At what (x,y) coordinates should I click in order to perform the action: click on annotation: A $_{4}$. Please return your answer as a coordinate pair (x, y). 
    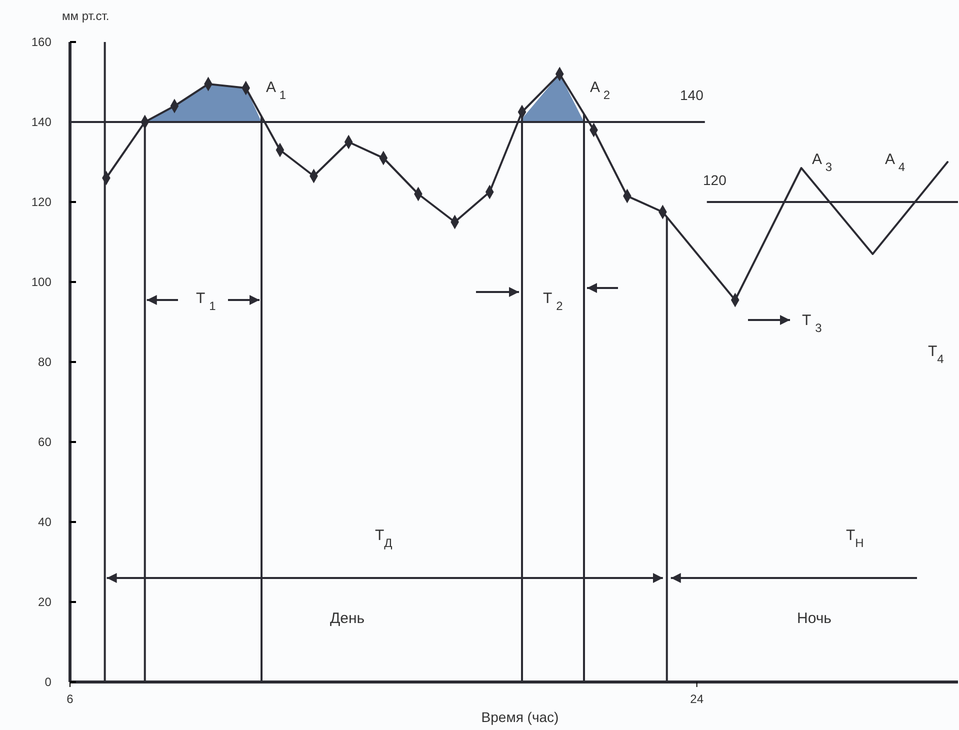
    Looking at the image, I should click on (895, 162).